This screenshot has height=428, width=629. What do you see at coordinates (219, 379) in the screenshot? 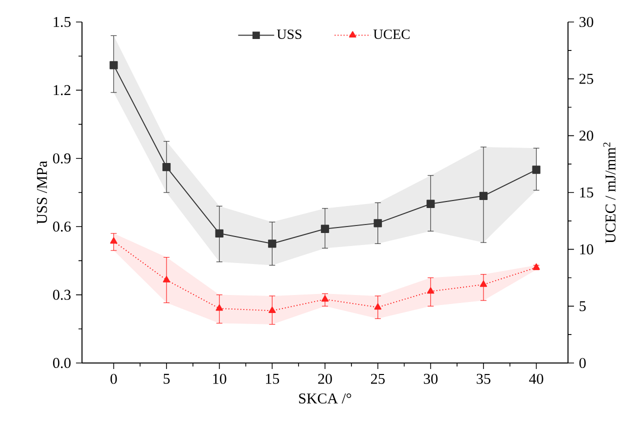
I see `x-tick-label: 10` at bounding box center [219, 379].